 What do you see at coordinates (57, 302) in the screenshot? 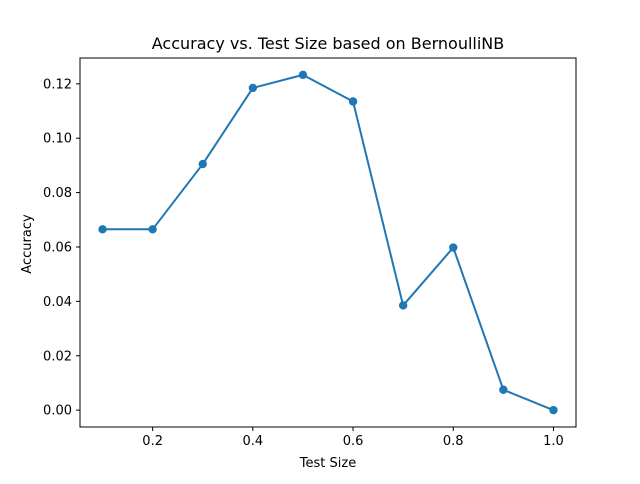
I see `y-tick-label: 0.04` at bounding box center [57, 302].